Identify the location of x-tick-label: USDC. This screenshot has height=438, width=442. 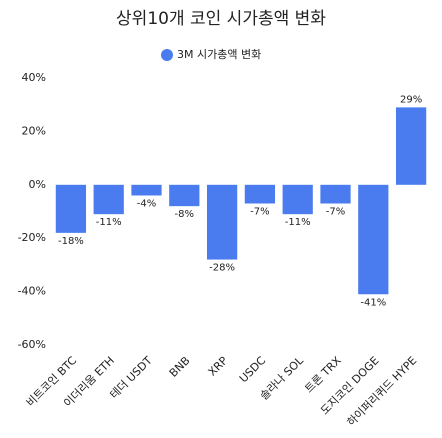
(252, 369).